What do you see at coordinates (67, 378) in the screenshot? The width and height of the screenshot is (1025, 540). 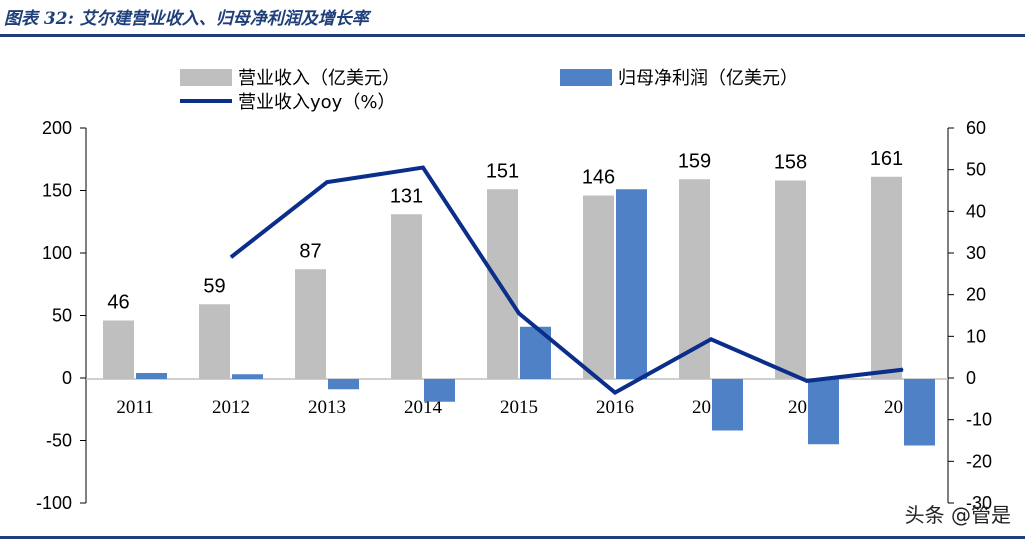 I see `left-axis-tick-label: 0` at bounding box center [67, 378].